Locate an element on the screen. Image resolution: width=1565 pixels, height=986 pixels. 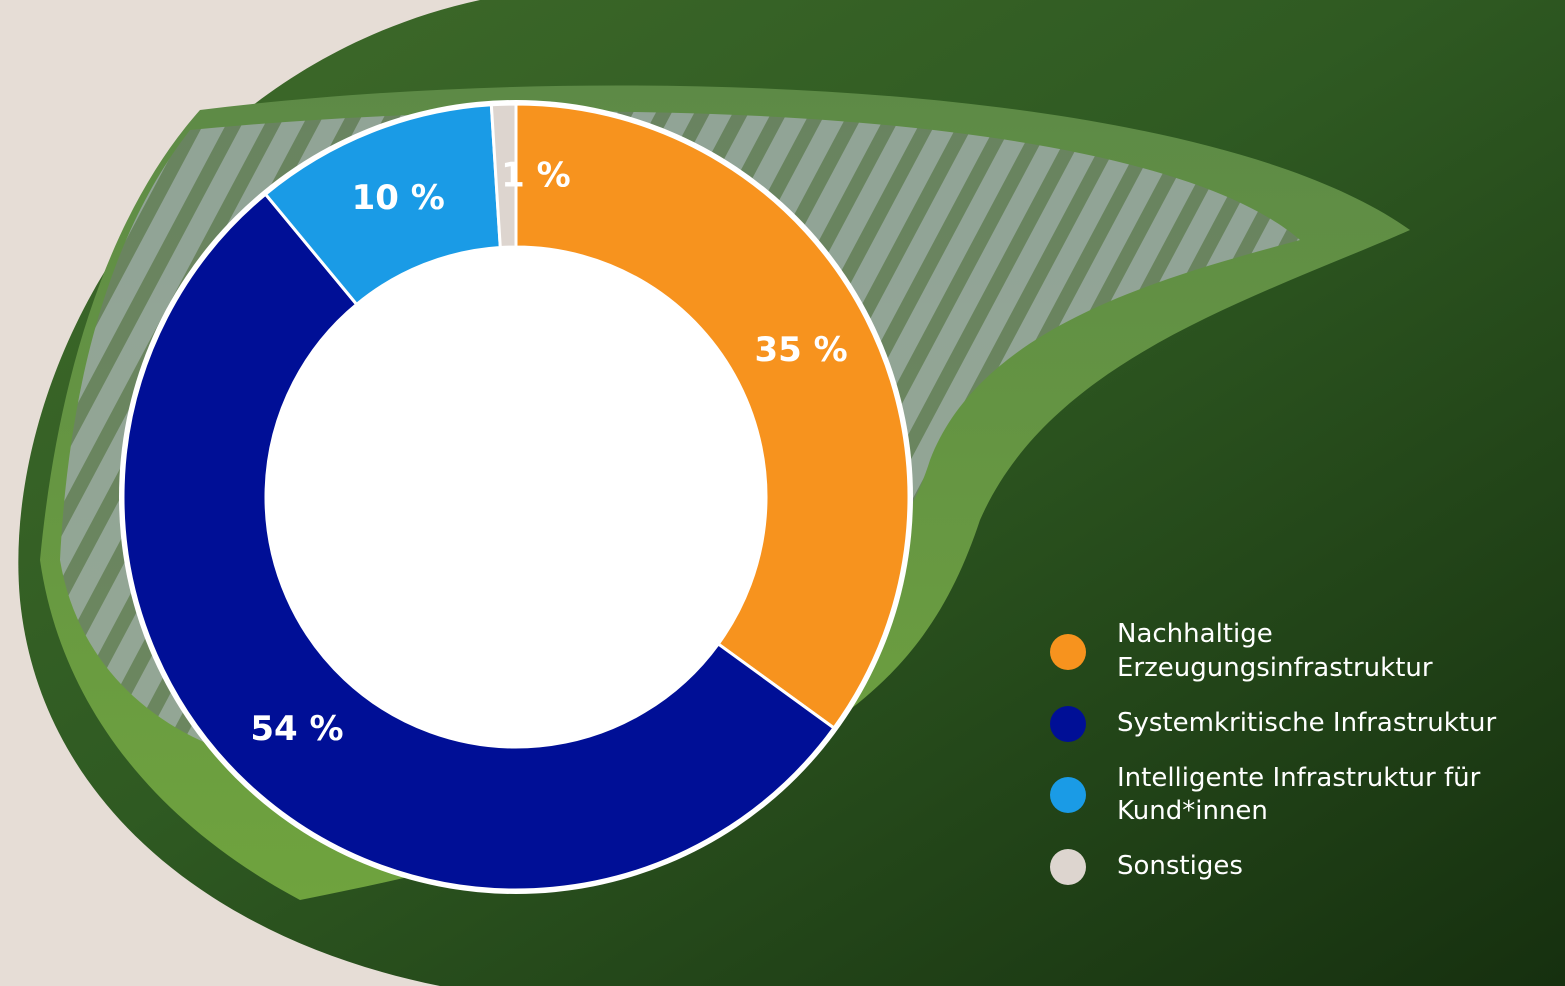
value-label: 35 % is located at coordinates (801, 350).